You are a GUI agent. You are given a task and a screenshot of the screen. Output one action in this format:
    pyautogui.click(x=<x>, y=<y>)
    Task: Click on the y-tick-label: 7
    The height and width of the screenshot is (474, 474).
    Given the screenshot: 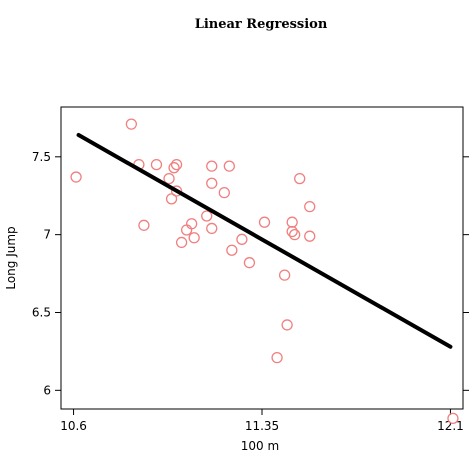 What is the action you would take?
    pyautogui.click(x=47, y=235)
    